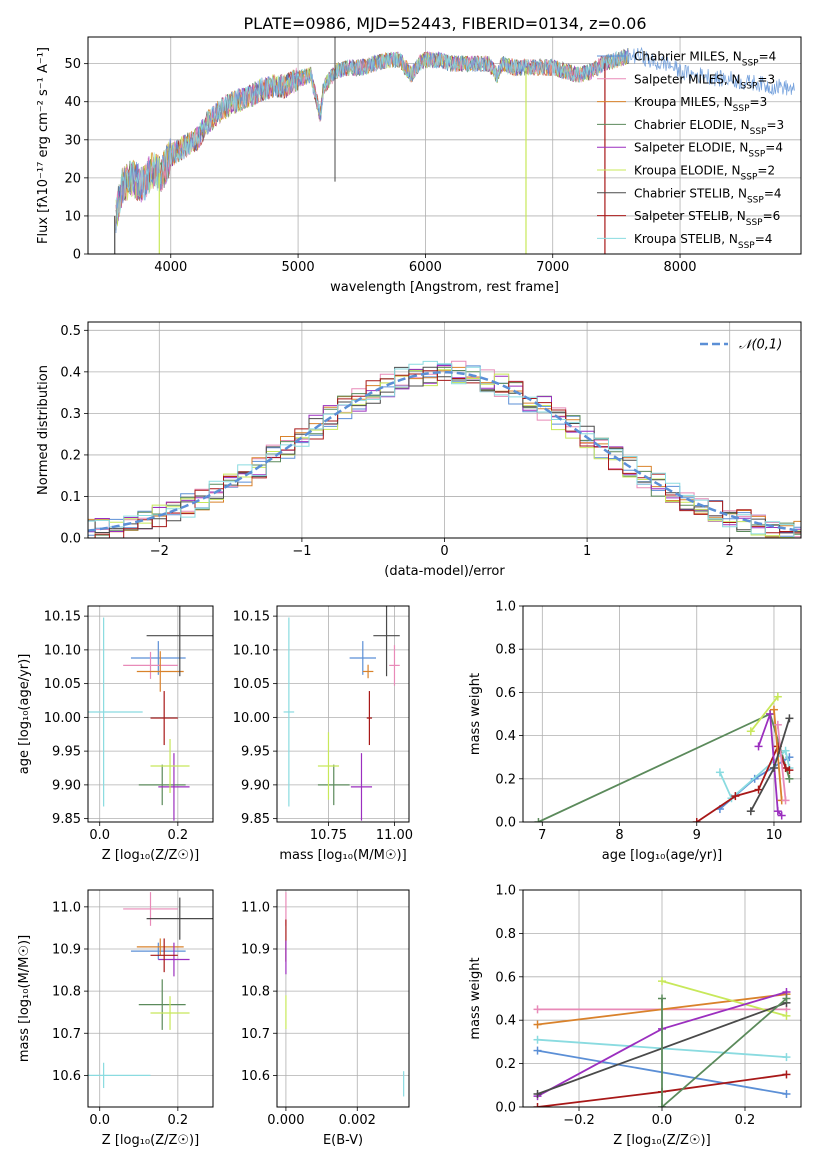  I want to click on y-axis-label: Flux [fλ10⁻¹⁷ erg cm⁻² s⁻¹ A⁻¹], so click(43, 145).